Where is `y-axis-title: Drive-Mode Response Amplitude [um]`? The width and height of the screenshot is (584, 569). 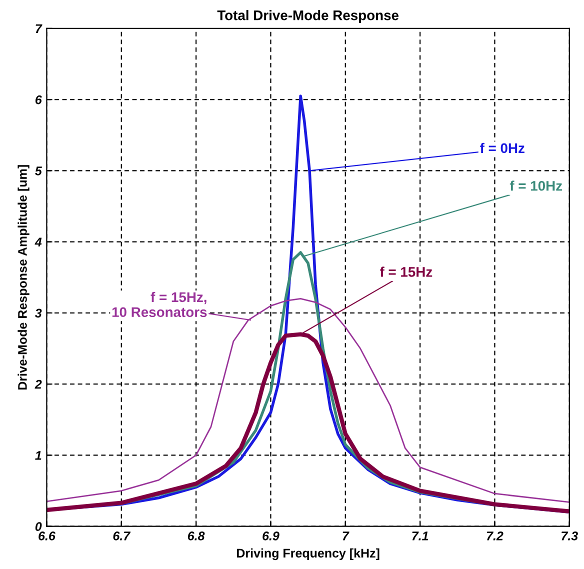
y-axis-title: Drive-Mode Response Amplitude [um] is located at coordinates (24, 277).